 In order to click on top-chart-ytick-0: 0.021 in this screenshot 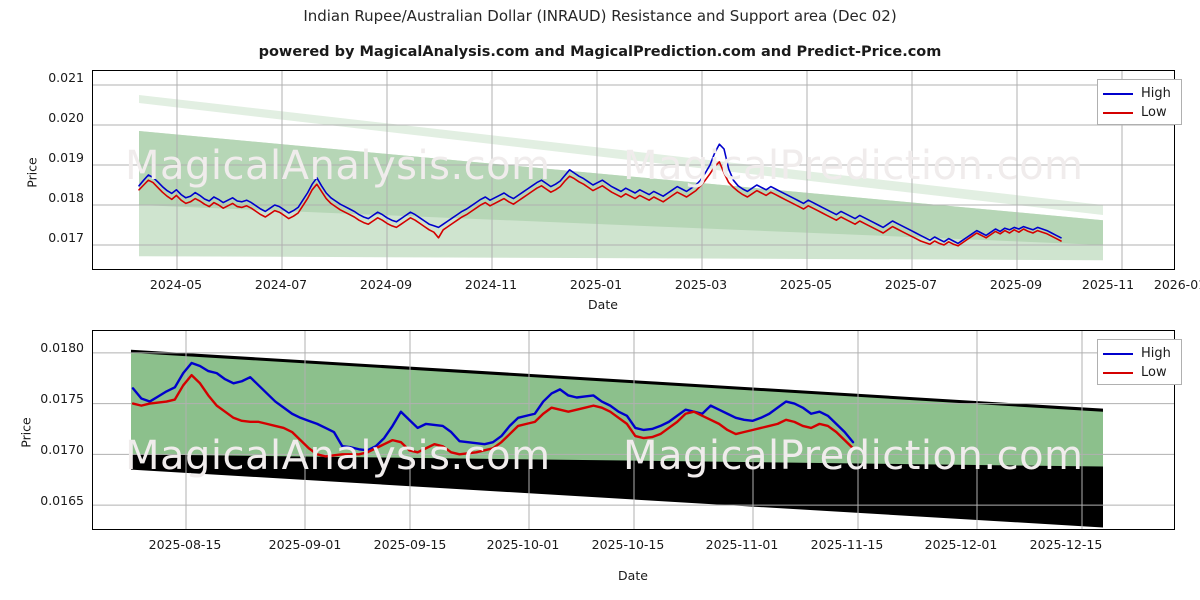, I will do `click(66, 77)`.